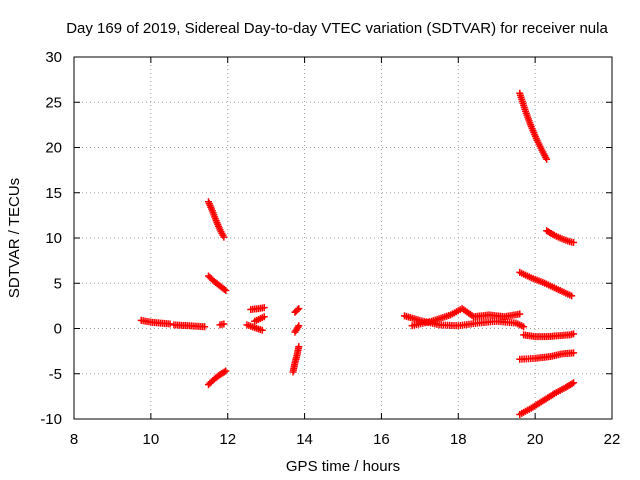 This screenshot has width=640, height=480. I want to click on x-axis-label: GPS time / hours, so click(343, 466).